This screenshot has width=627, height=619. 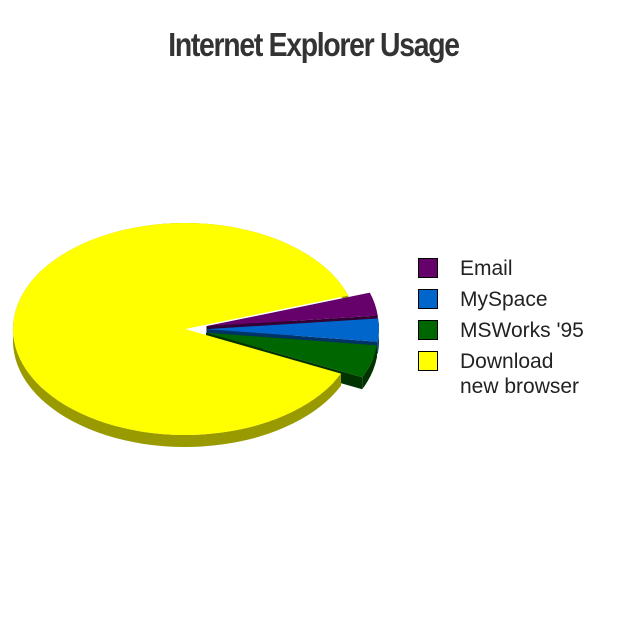 What do you see at coordinates (292, 330) in the screenshot?
I see `pie-slice-myspace` at bounding box center [292, 330].